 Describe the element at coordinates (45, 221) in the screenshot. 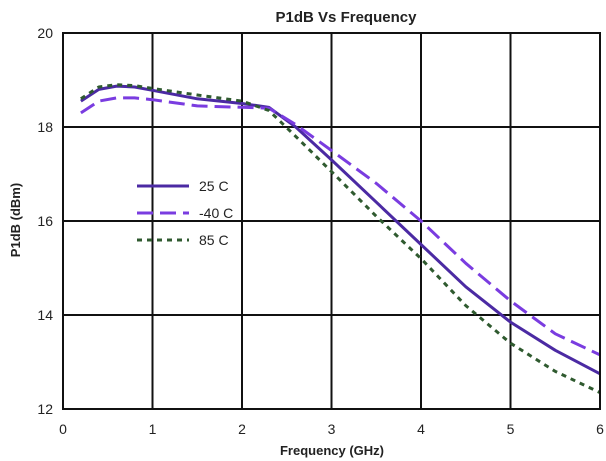

I see `y-tick-label: 16` at that location.